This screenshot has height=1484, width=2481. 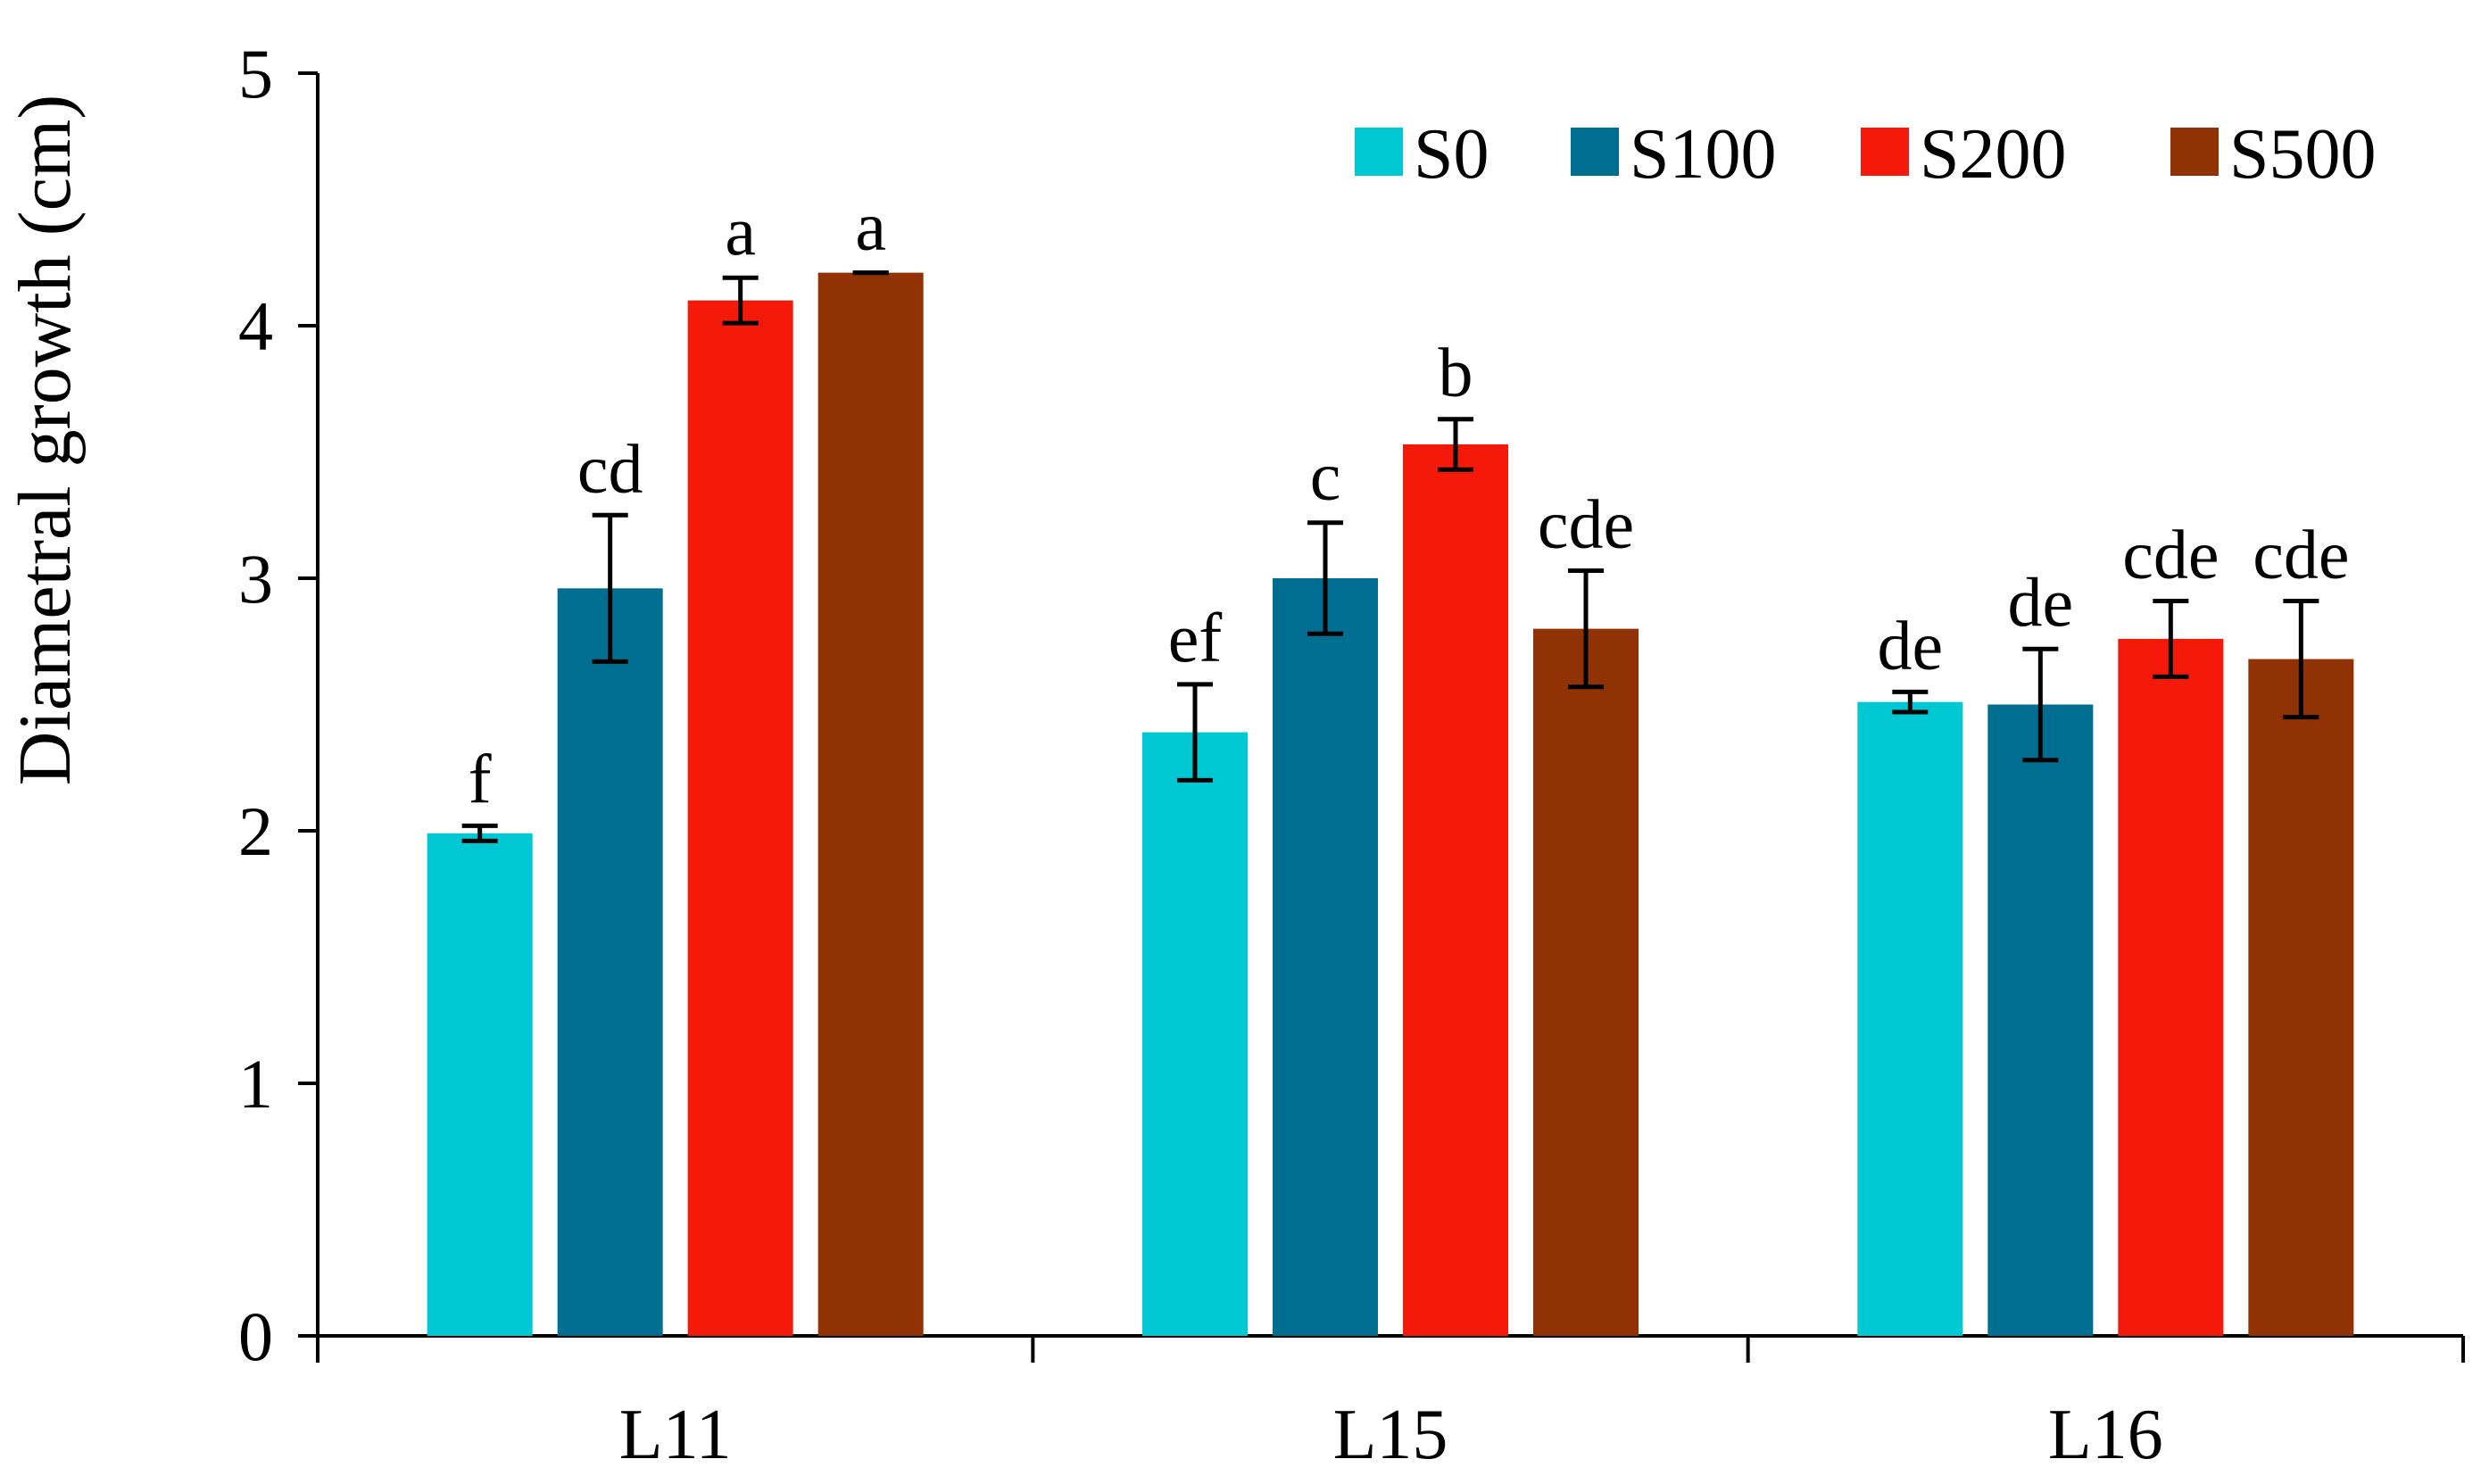 I want to click on legend: S0 S100 S200 S500, so click(x=1866, y=154).